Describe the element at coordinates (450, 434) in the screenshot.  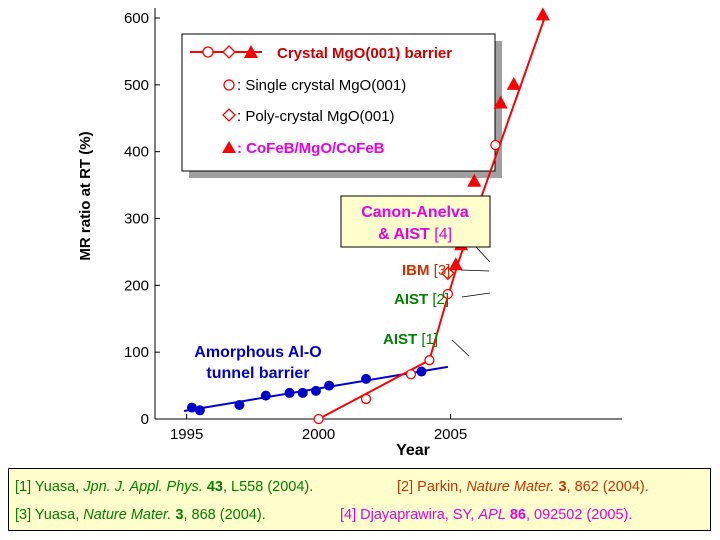
I see `x-tick-label: 2005` at that location.